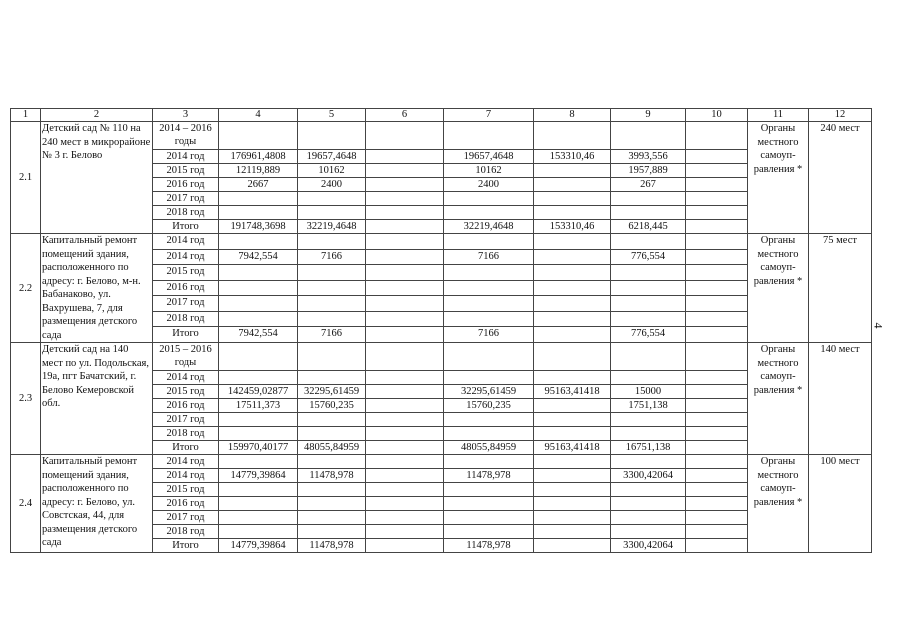 This screenshot has width=905, height=640. I want to click on value-cell: 7942,554, so click(258, 257).